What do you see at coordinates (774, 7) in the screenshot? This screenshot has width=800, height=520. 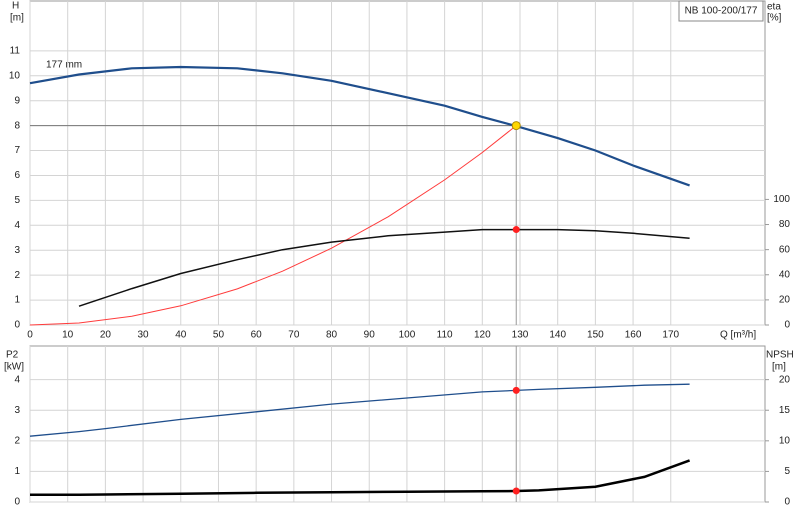 I see `y2-label: eta` at bounding box center [774, 7].